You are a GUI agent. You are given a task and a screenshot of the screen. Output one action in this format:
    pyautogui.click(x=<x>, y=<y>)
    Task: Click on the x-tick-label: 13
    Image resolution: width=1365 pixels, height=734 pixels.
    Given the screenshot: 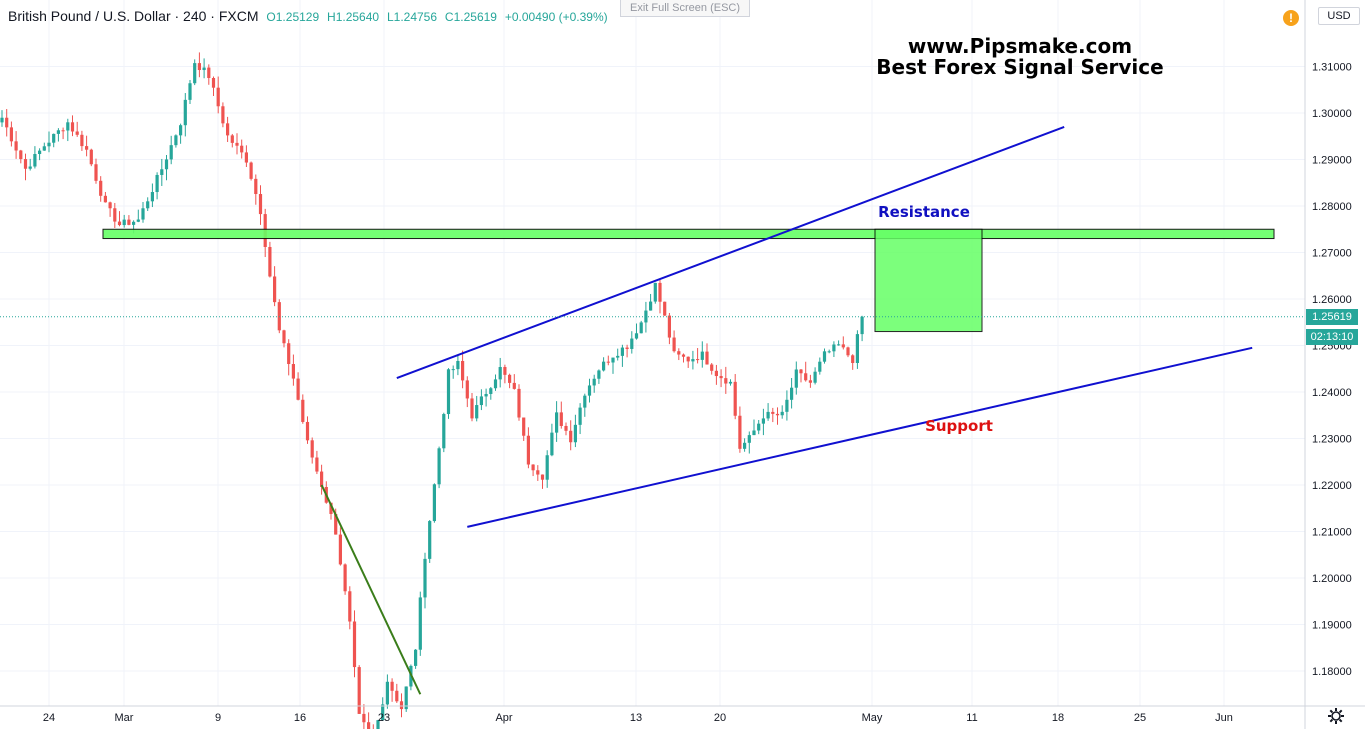 What is the action you would take?
    pyautogui.click(x=636, y=718)
    